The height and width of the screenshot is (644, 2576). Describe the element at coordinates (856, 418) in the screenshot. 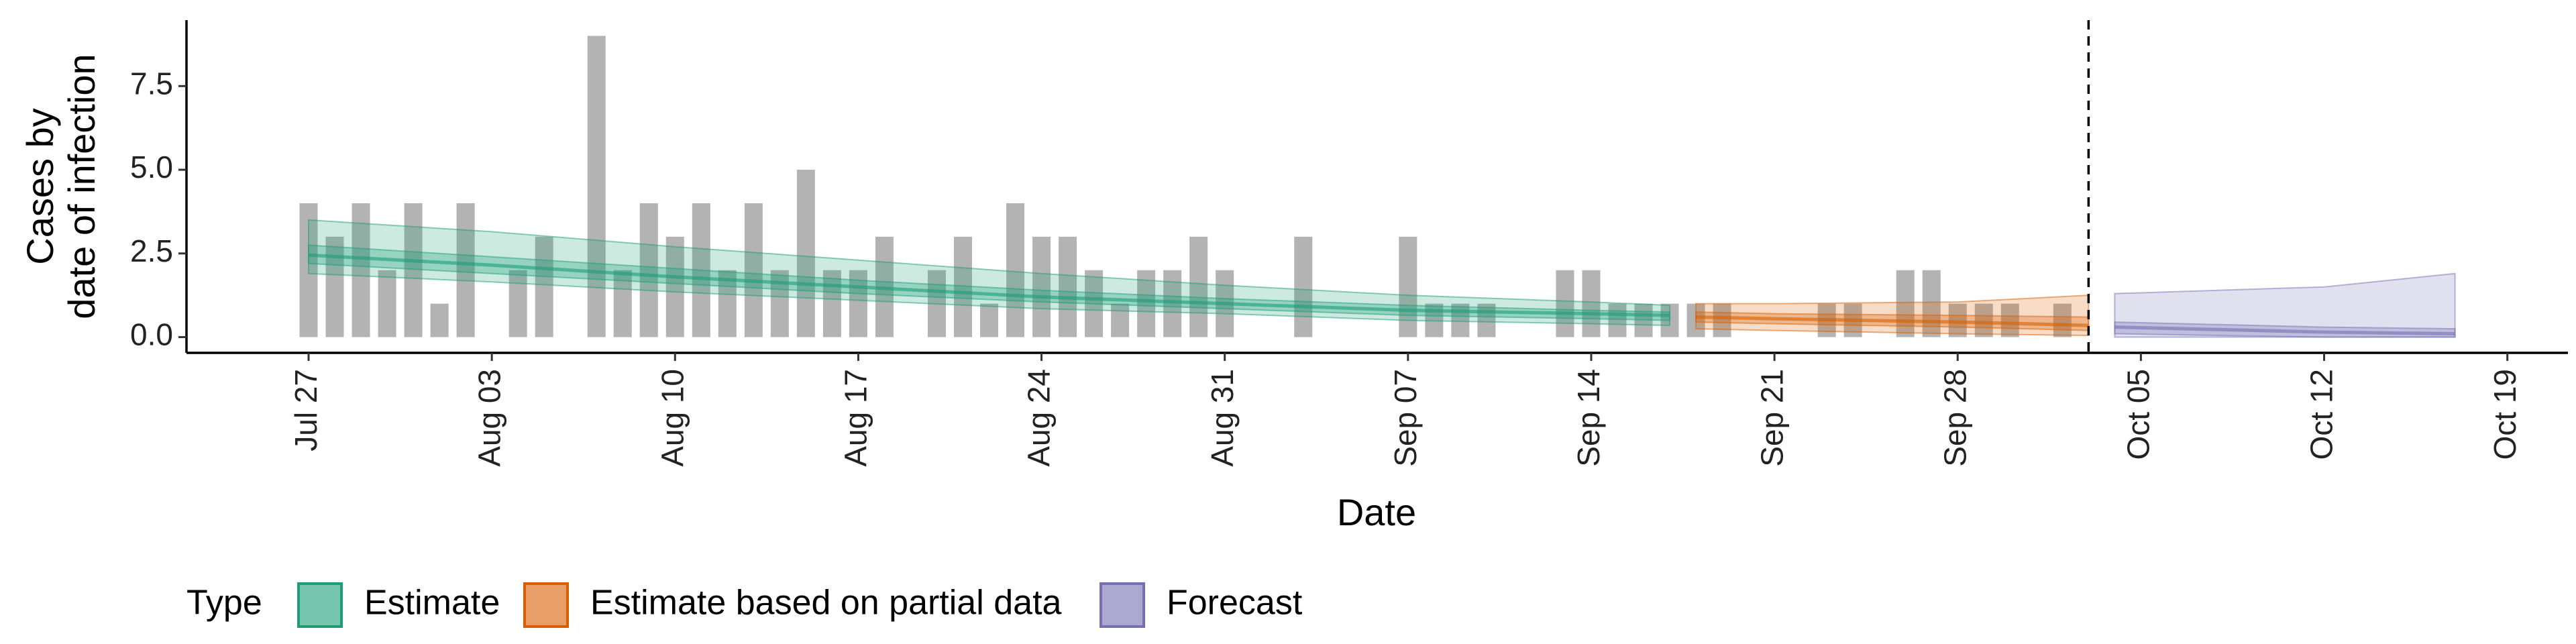

I see `x-tick-label: Aug 17` at that location.